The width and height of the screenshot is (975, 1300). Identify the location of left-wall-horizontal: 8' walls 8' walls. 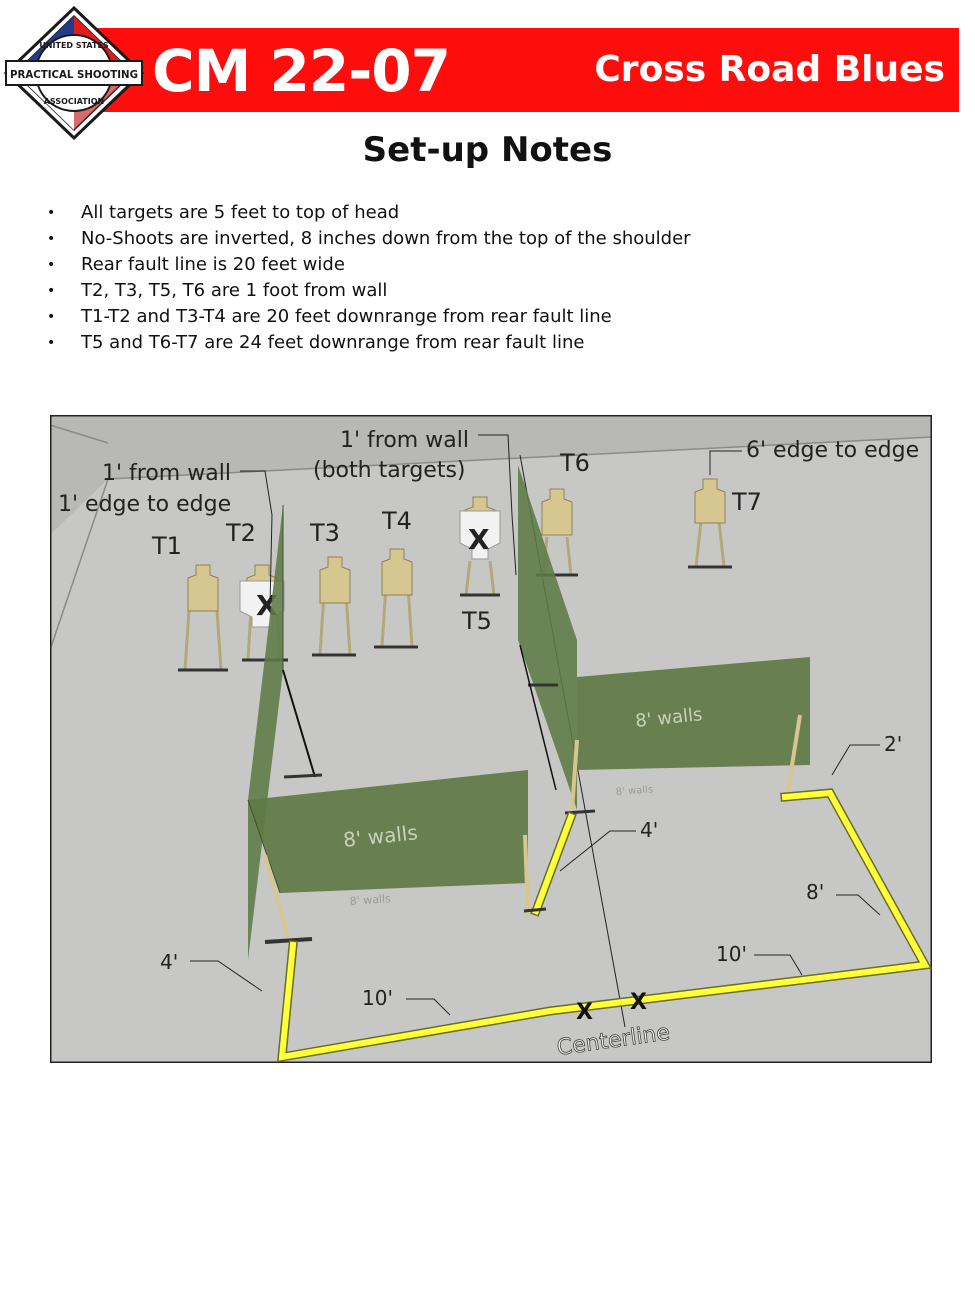
(387, 839).